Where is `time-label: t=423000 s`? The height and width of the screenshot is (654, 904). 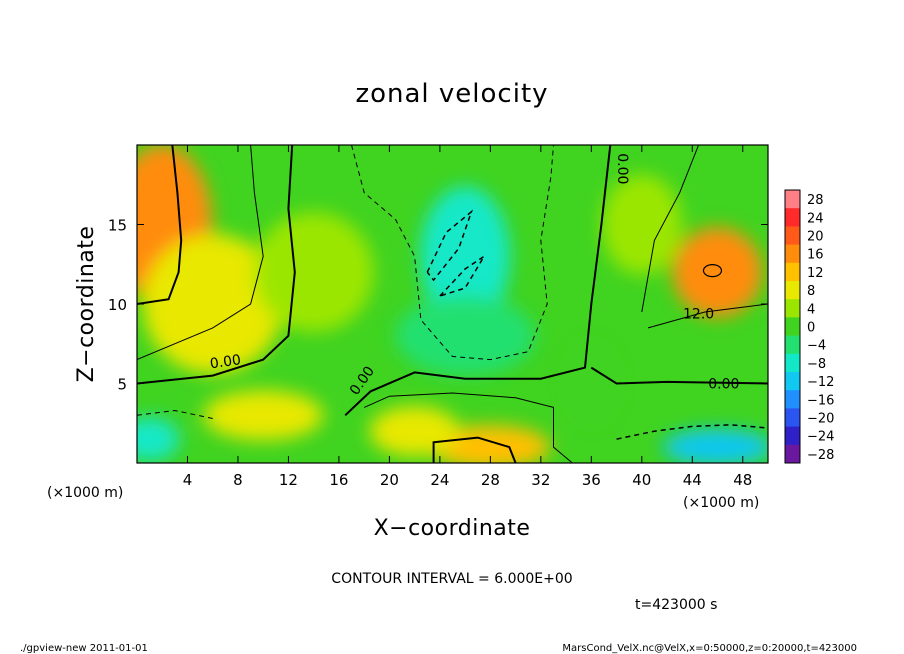
time-label: t=423000 s is located at coordinates (676, 605).